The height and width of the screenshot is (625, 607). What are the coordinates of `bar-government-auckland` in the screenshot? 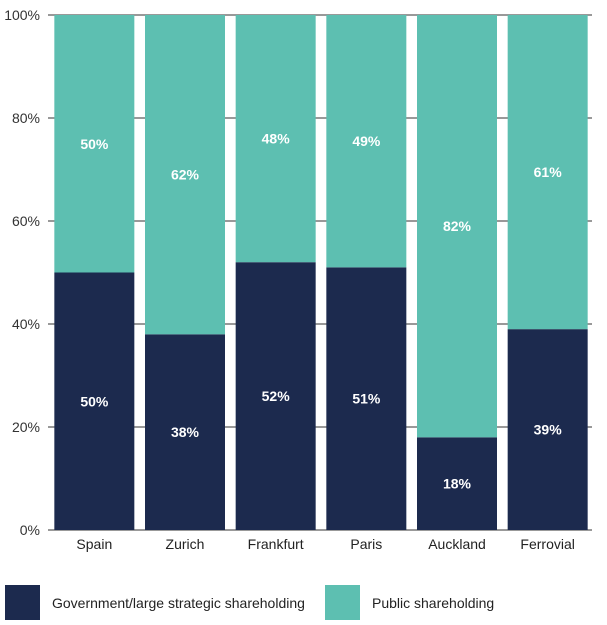 It's located at (457, 483).